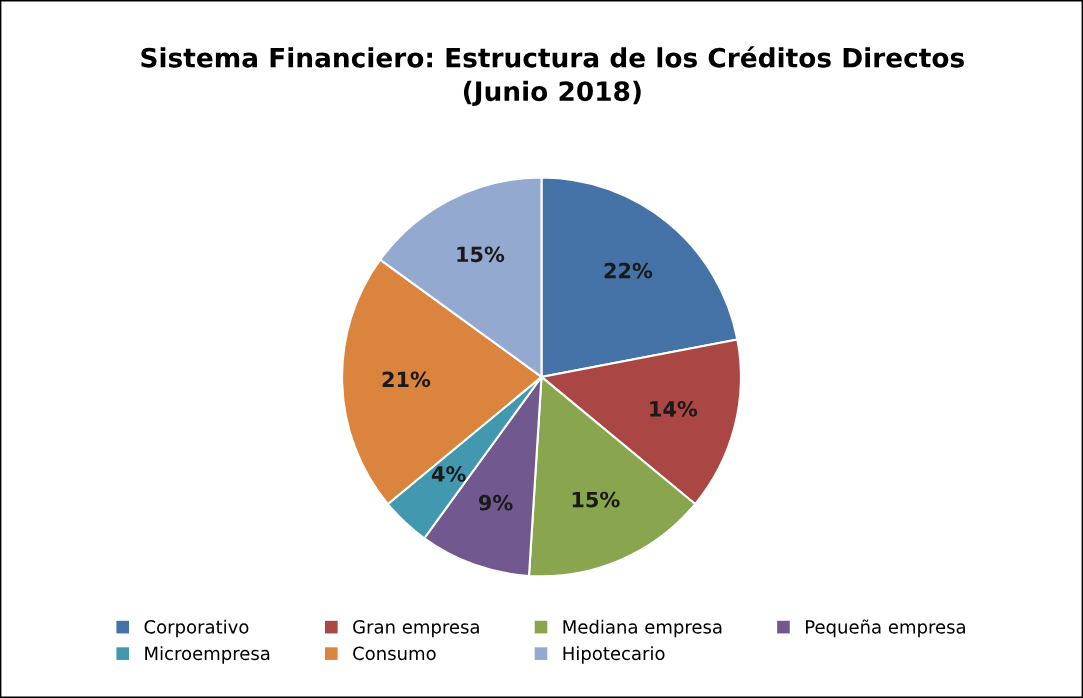 This screenshot has width=1083, height=698. What do you see at coordinates (394, 653) in the screenshot?
I see `legend-label: Consumo` at bounding box center [394, 653].